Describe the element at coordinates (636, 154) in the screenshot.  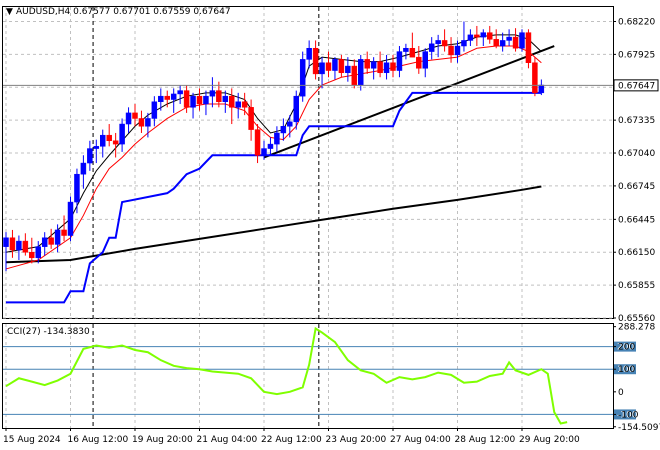
I see `price-tick-label: 0.67040` at that location.